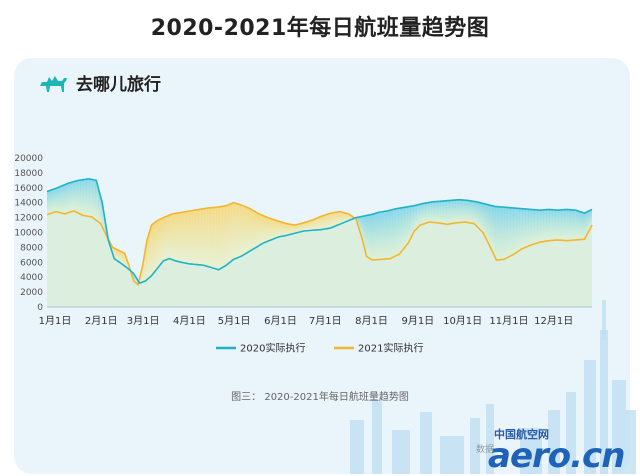 Image resolution: width=640 pixels, height=476 pixels. Describe the element at coordinates (508, 321) in the screenshot. I see `x-tick-label: 11月1日` at that location.